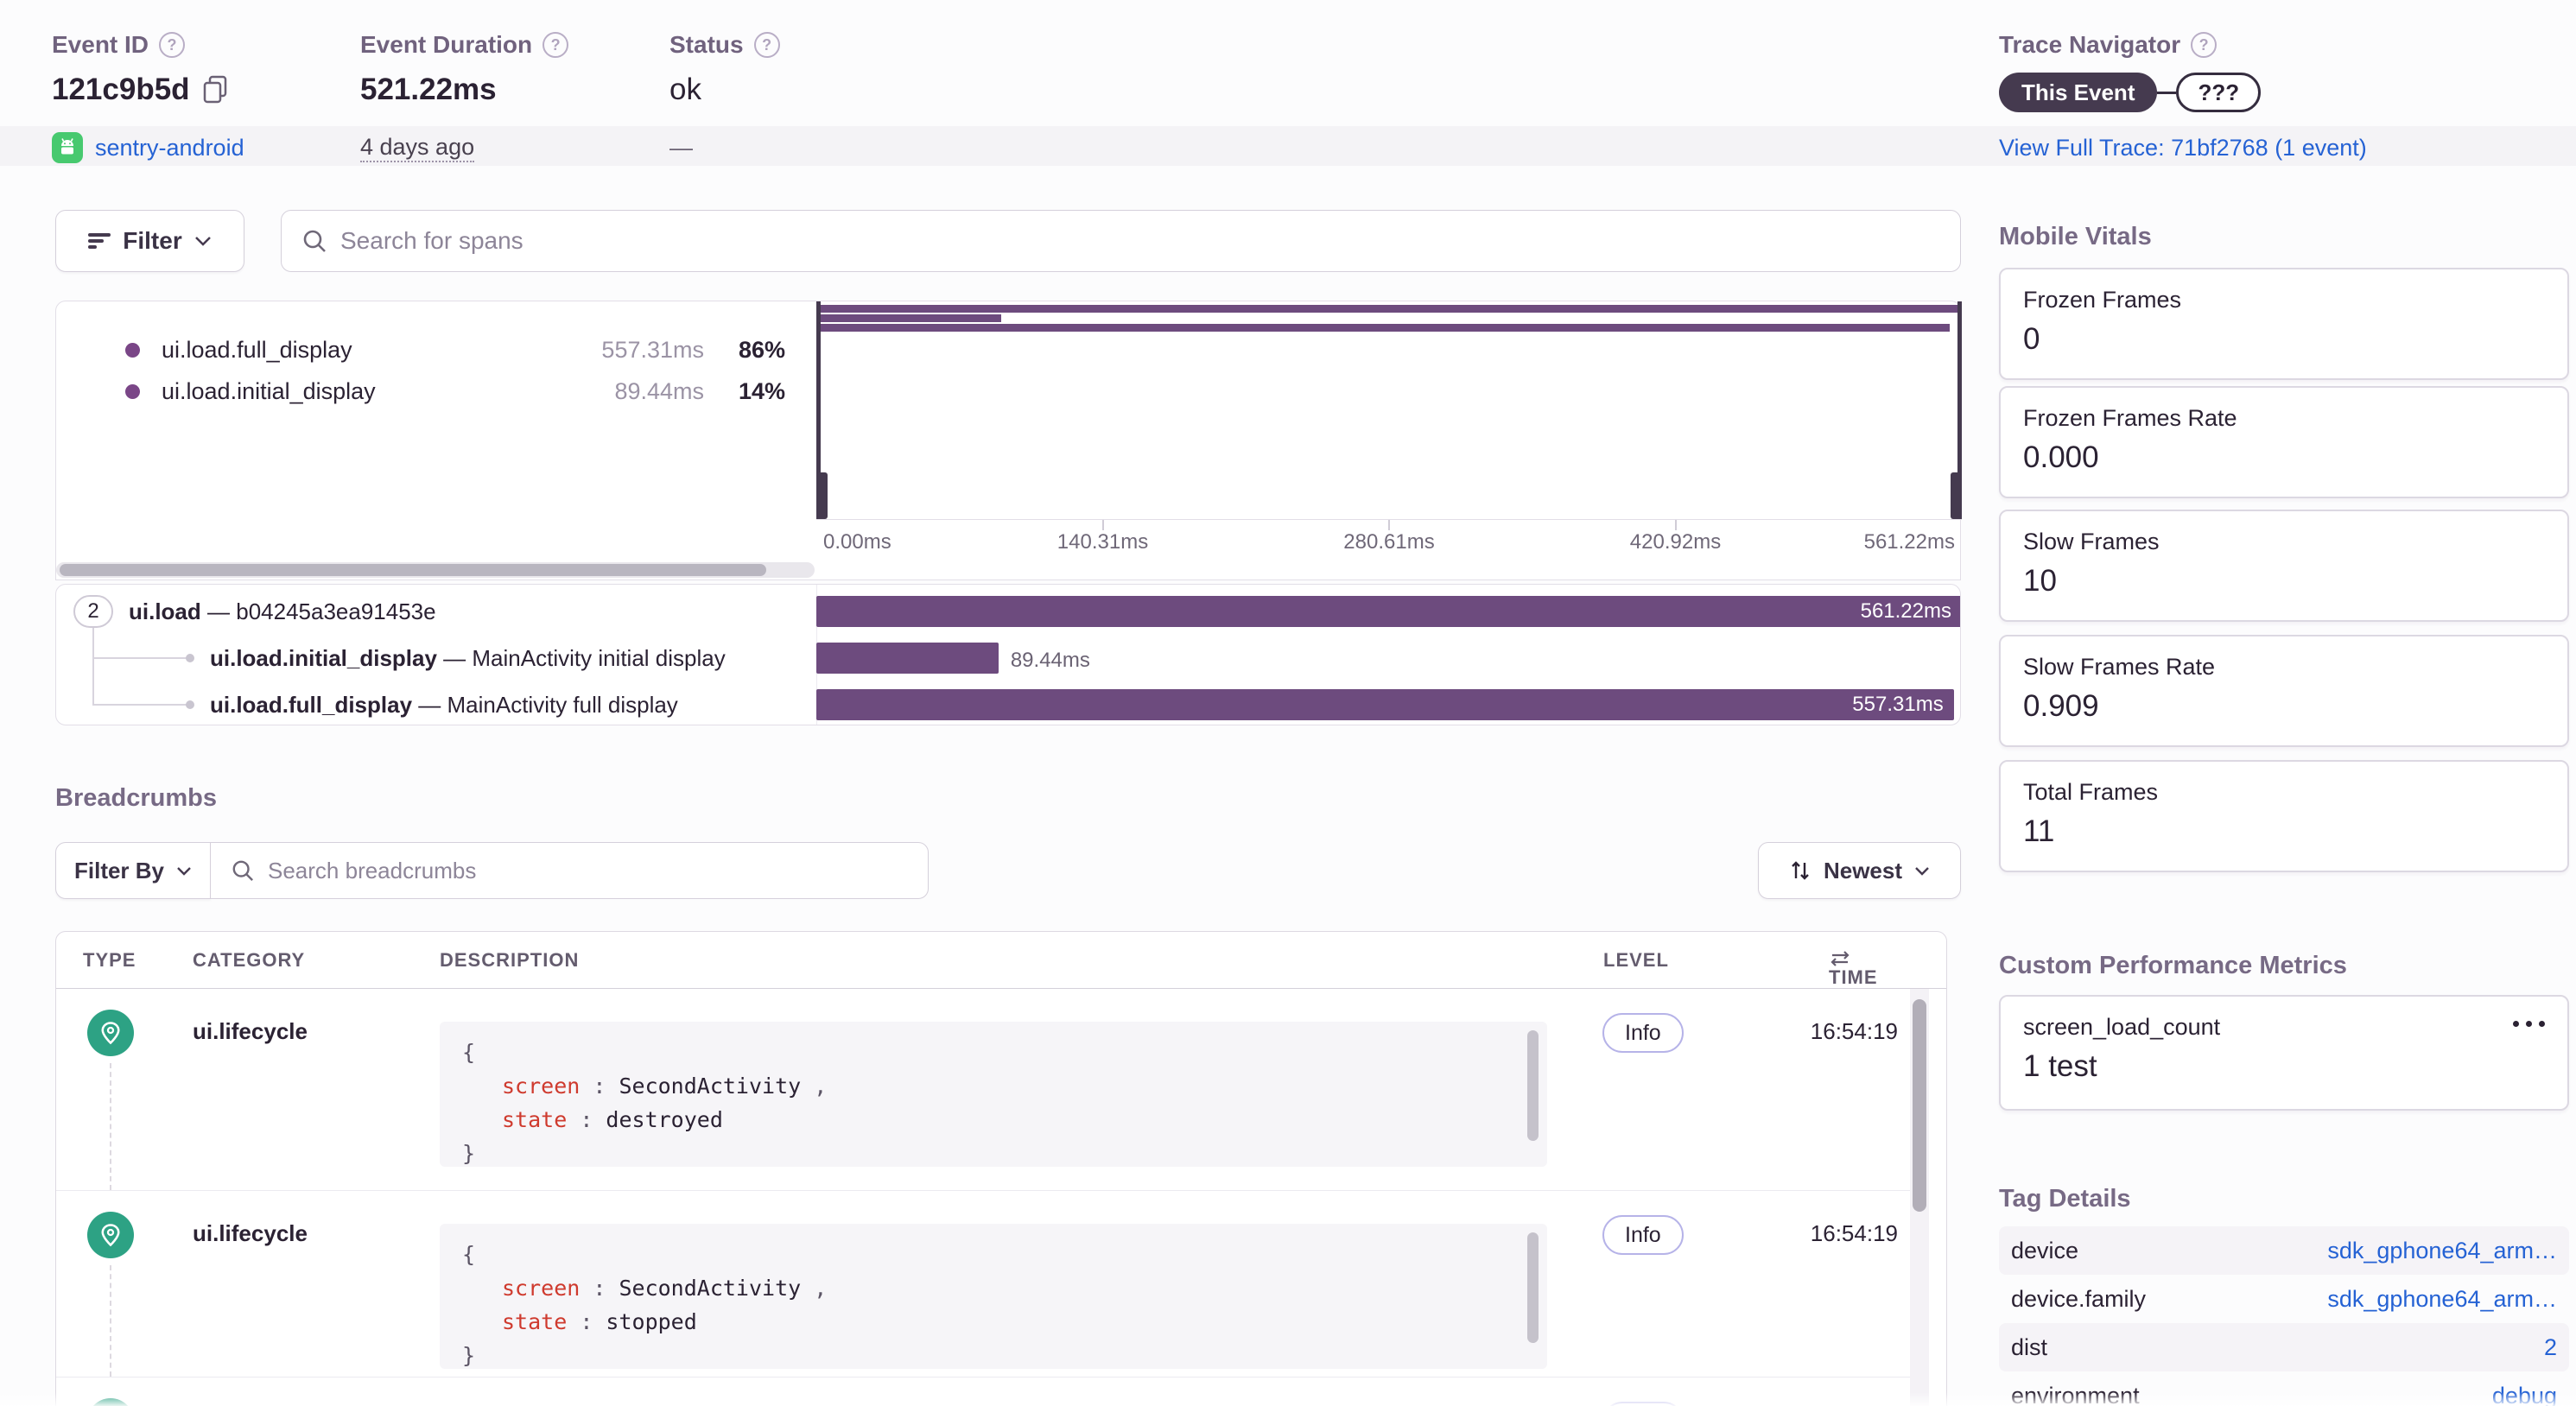  Describe the element at coordinates (2284, 816) in the screenshot. I see `vital-card: Total Frames 11` at that location.